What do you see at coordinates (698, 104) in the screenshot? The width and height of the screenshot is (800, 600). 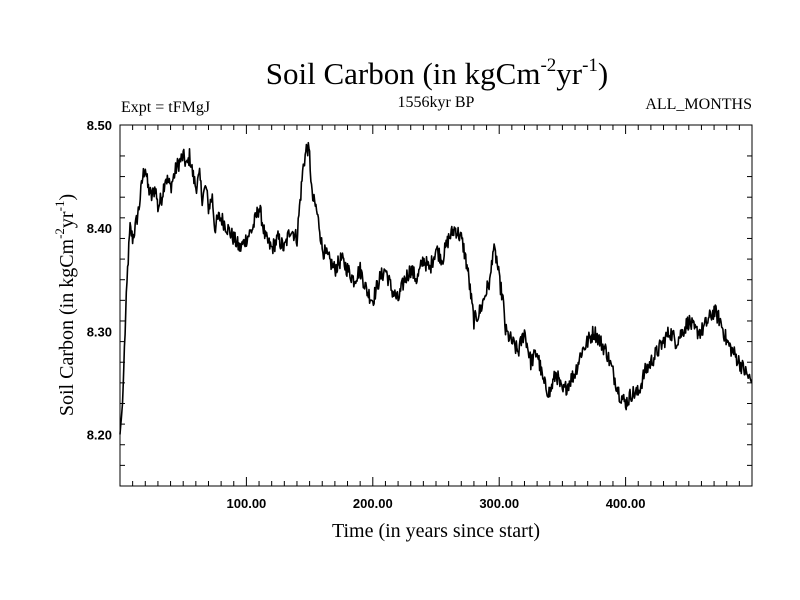 I see `months-label: ALL_MONTHS` at bounding box center [698, 104].